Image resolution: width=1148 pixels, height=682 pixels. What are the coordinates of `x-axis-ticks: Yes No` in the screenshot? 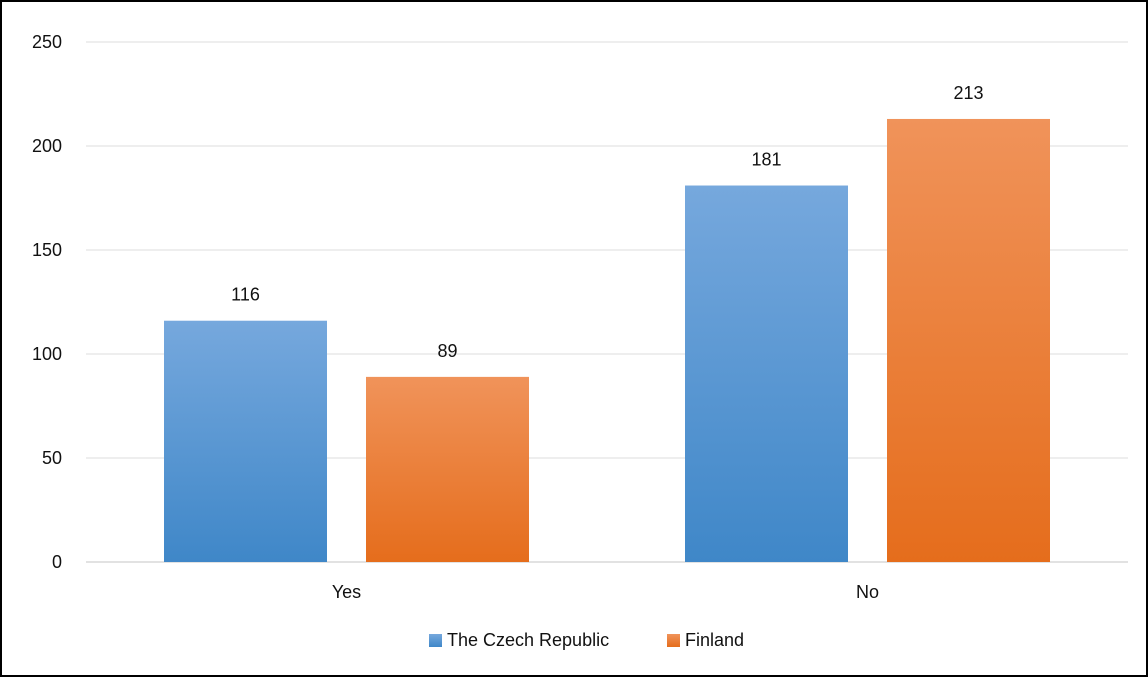 It's located at (605, 592).